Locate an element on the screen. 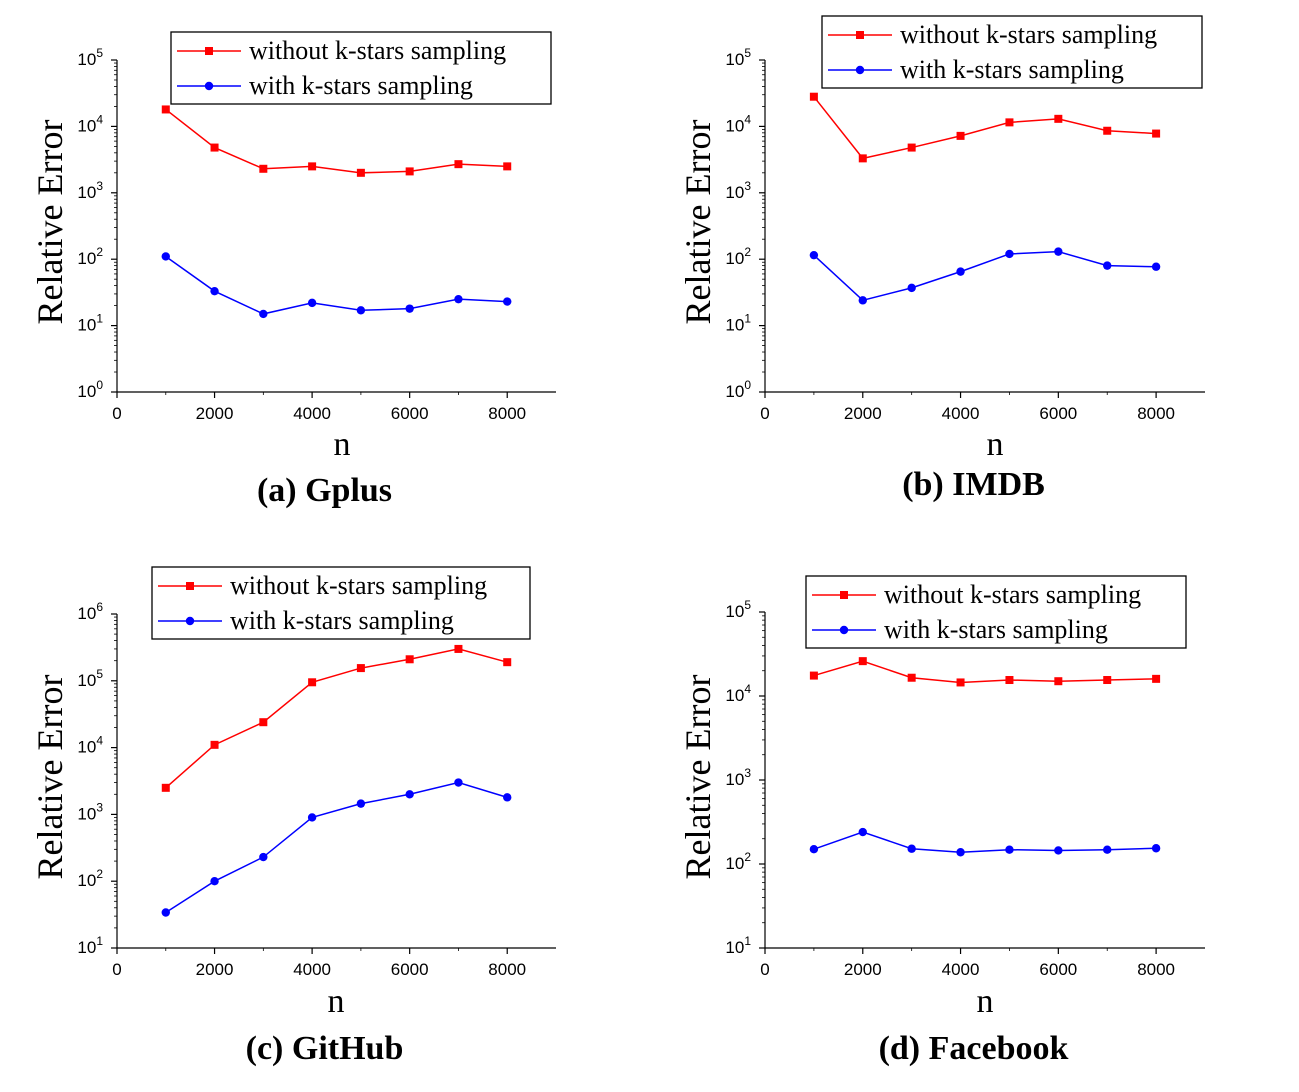  x-tick-label: 4000 is located at coordinates (961, 969).